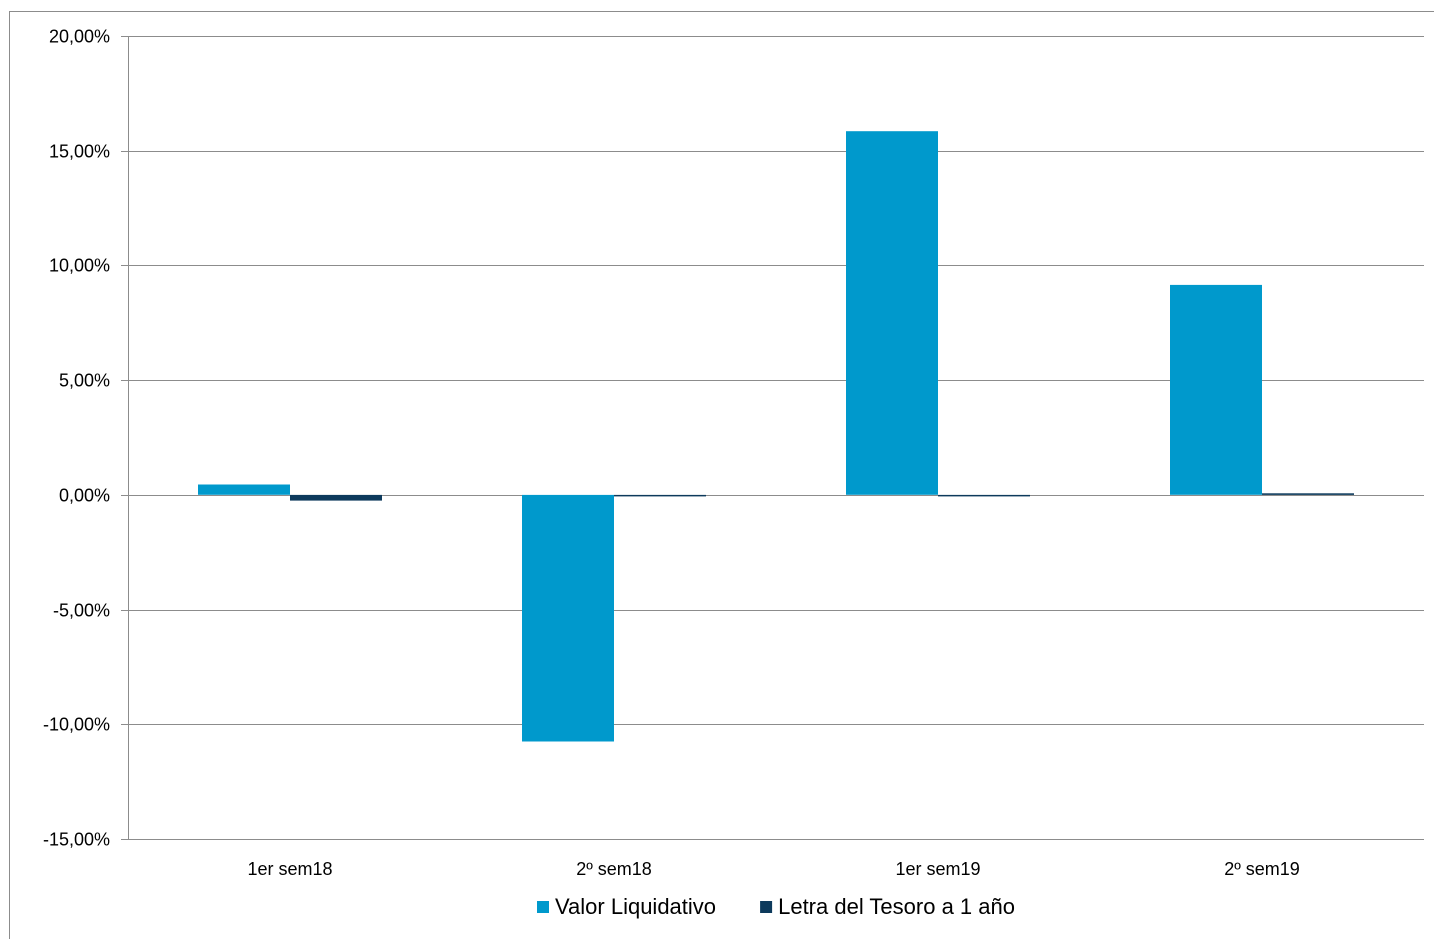  I want to click on y-tick-label: 15,00%, so click(79, 152).